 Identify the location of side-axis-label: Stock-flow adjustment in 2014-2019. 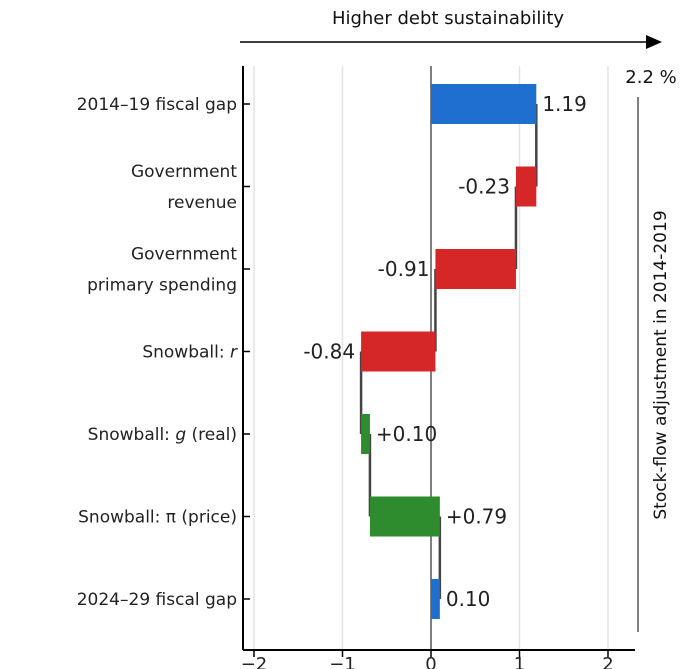
(661, 364).